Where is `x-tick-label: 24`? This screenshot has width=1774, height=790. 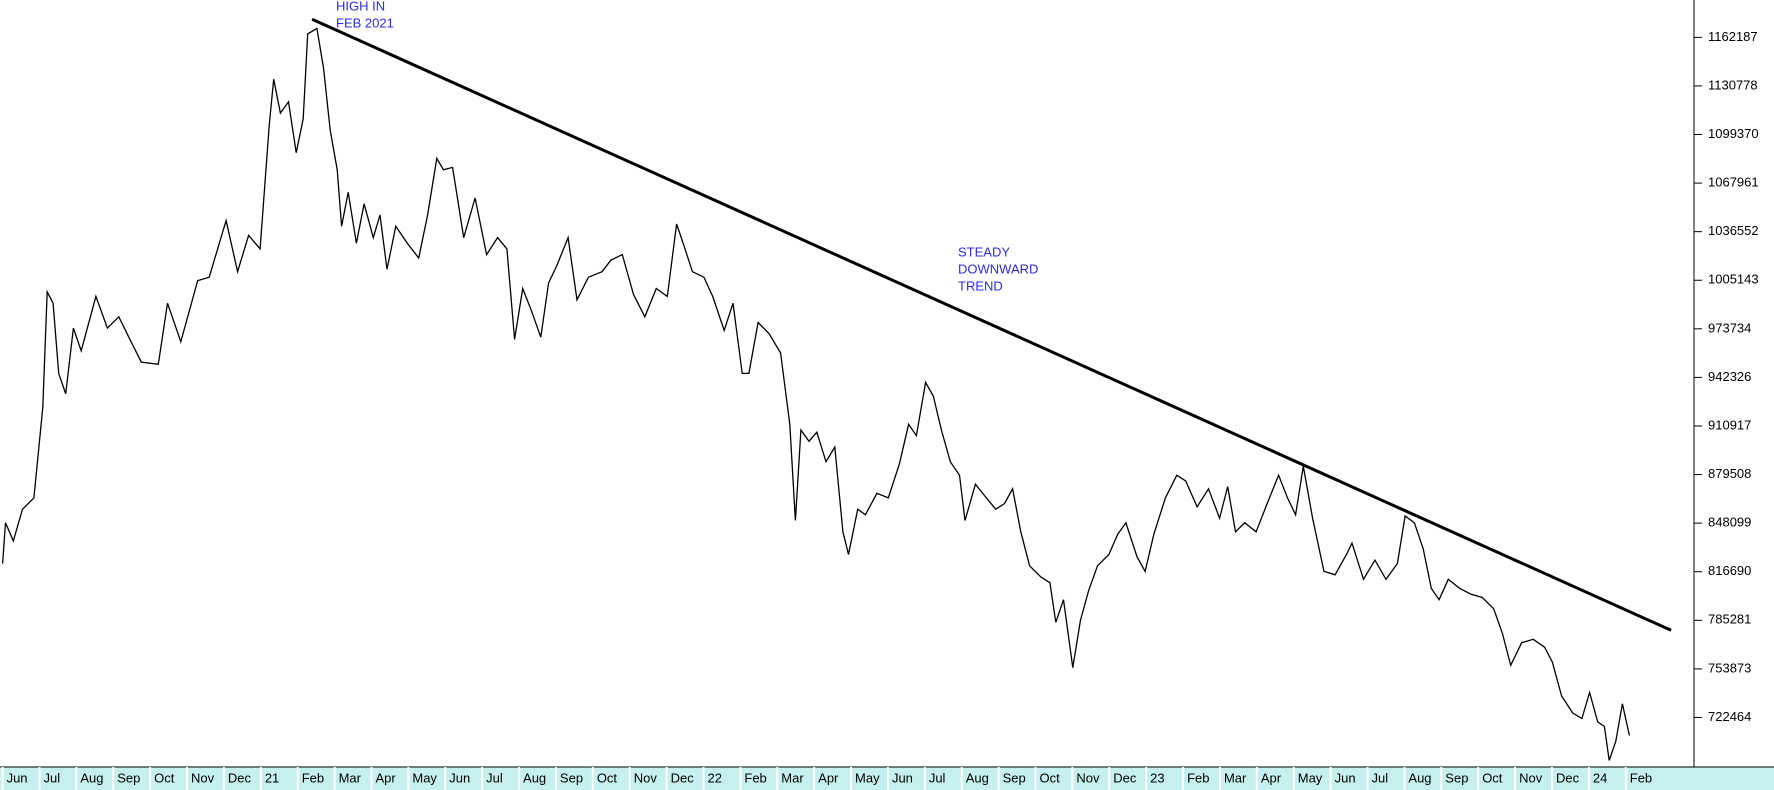 x-tick-label: 24 is located at coordinates (1600, 777).